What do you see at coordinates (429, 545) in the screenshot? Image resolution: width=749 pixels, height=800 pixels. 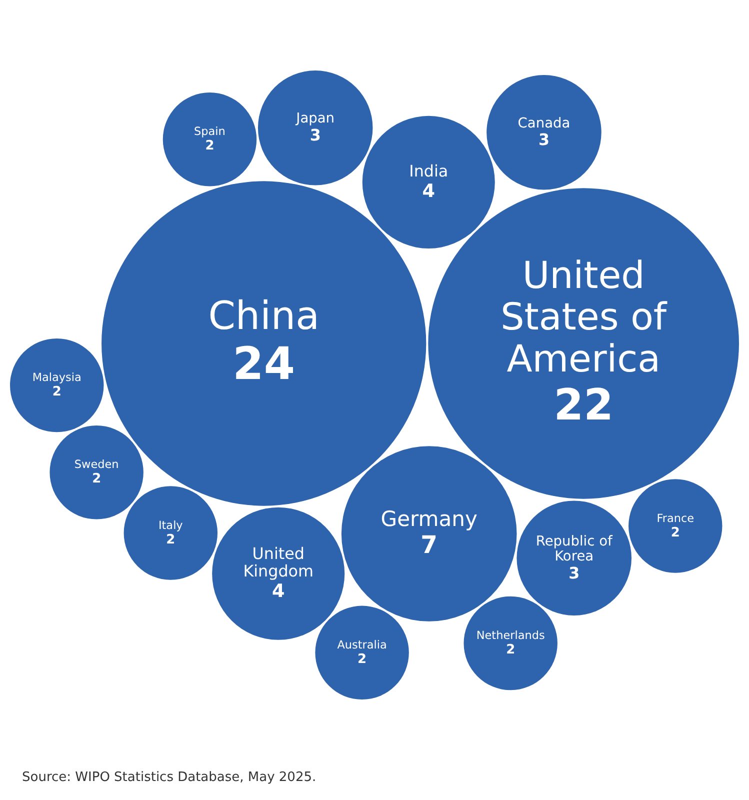 I see `data-label: 7` at bounding box center [429, 545].